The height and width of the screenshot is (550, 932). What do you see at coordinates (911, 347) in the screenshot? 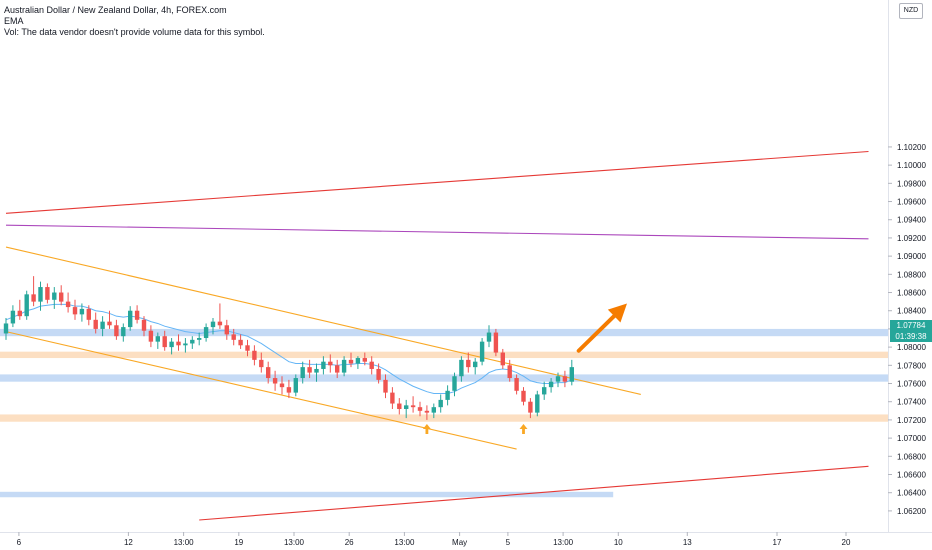
I see `y-tick-label-11: 1.08000` at bounding box center [911, 347].